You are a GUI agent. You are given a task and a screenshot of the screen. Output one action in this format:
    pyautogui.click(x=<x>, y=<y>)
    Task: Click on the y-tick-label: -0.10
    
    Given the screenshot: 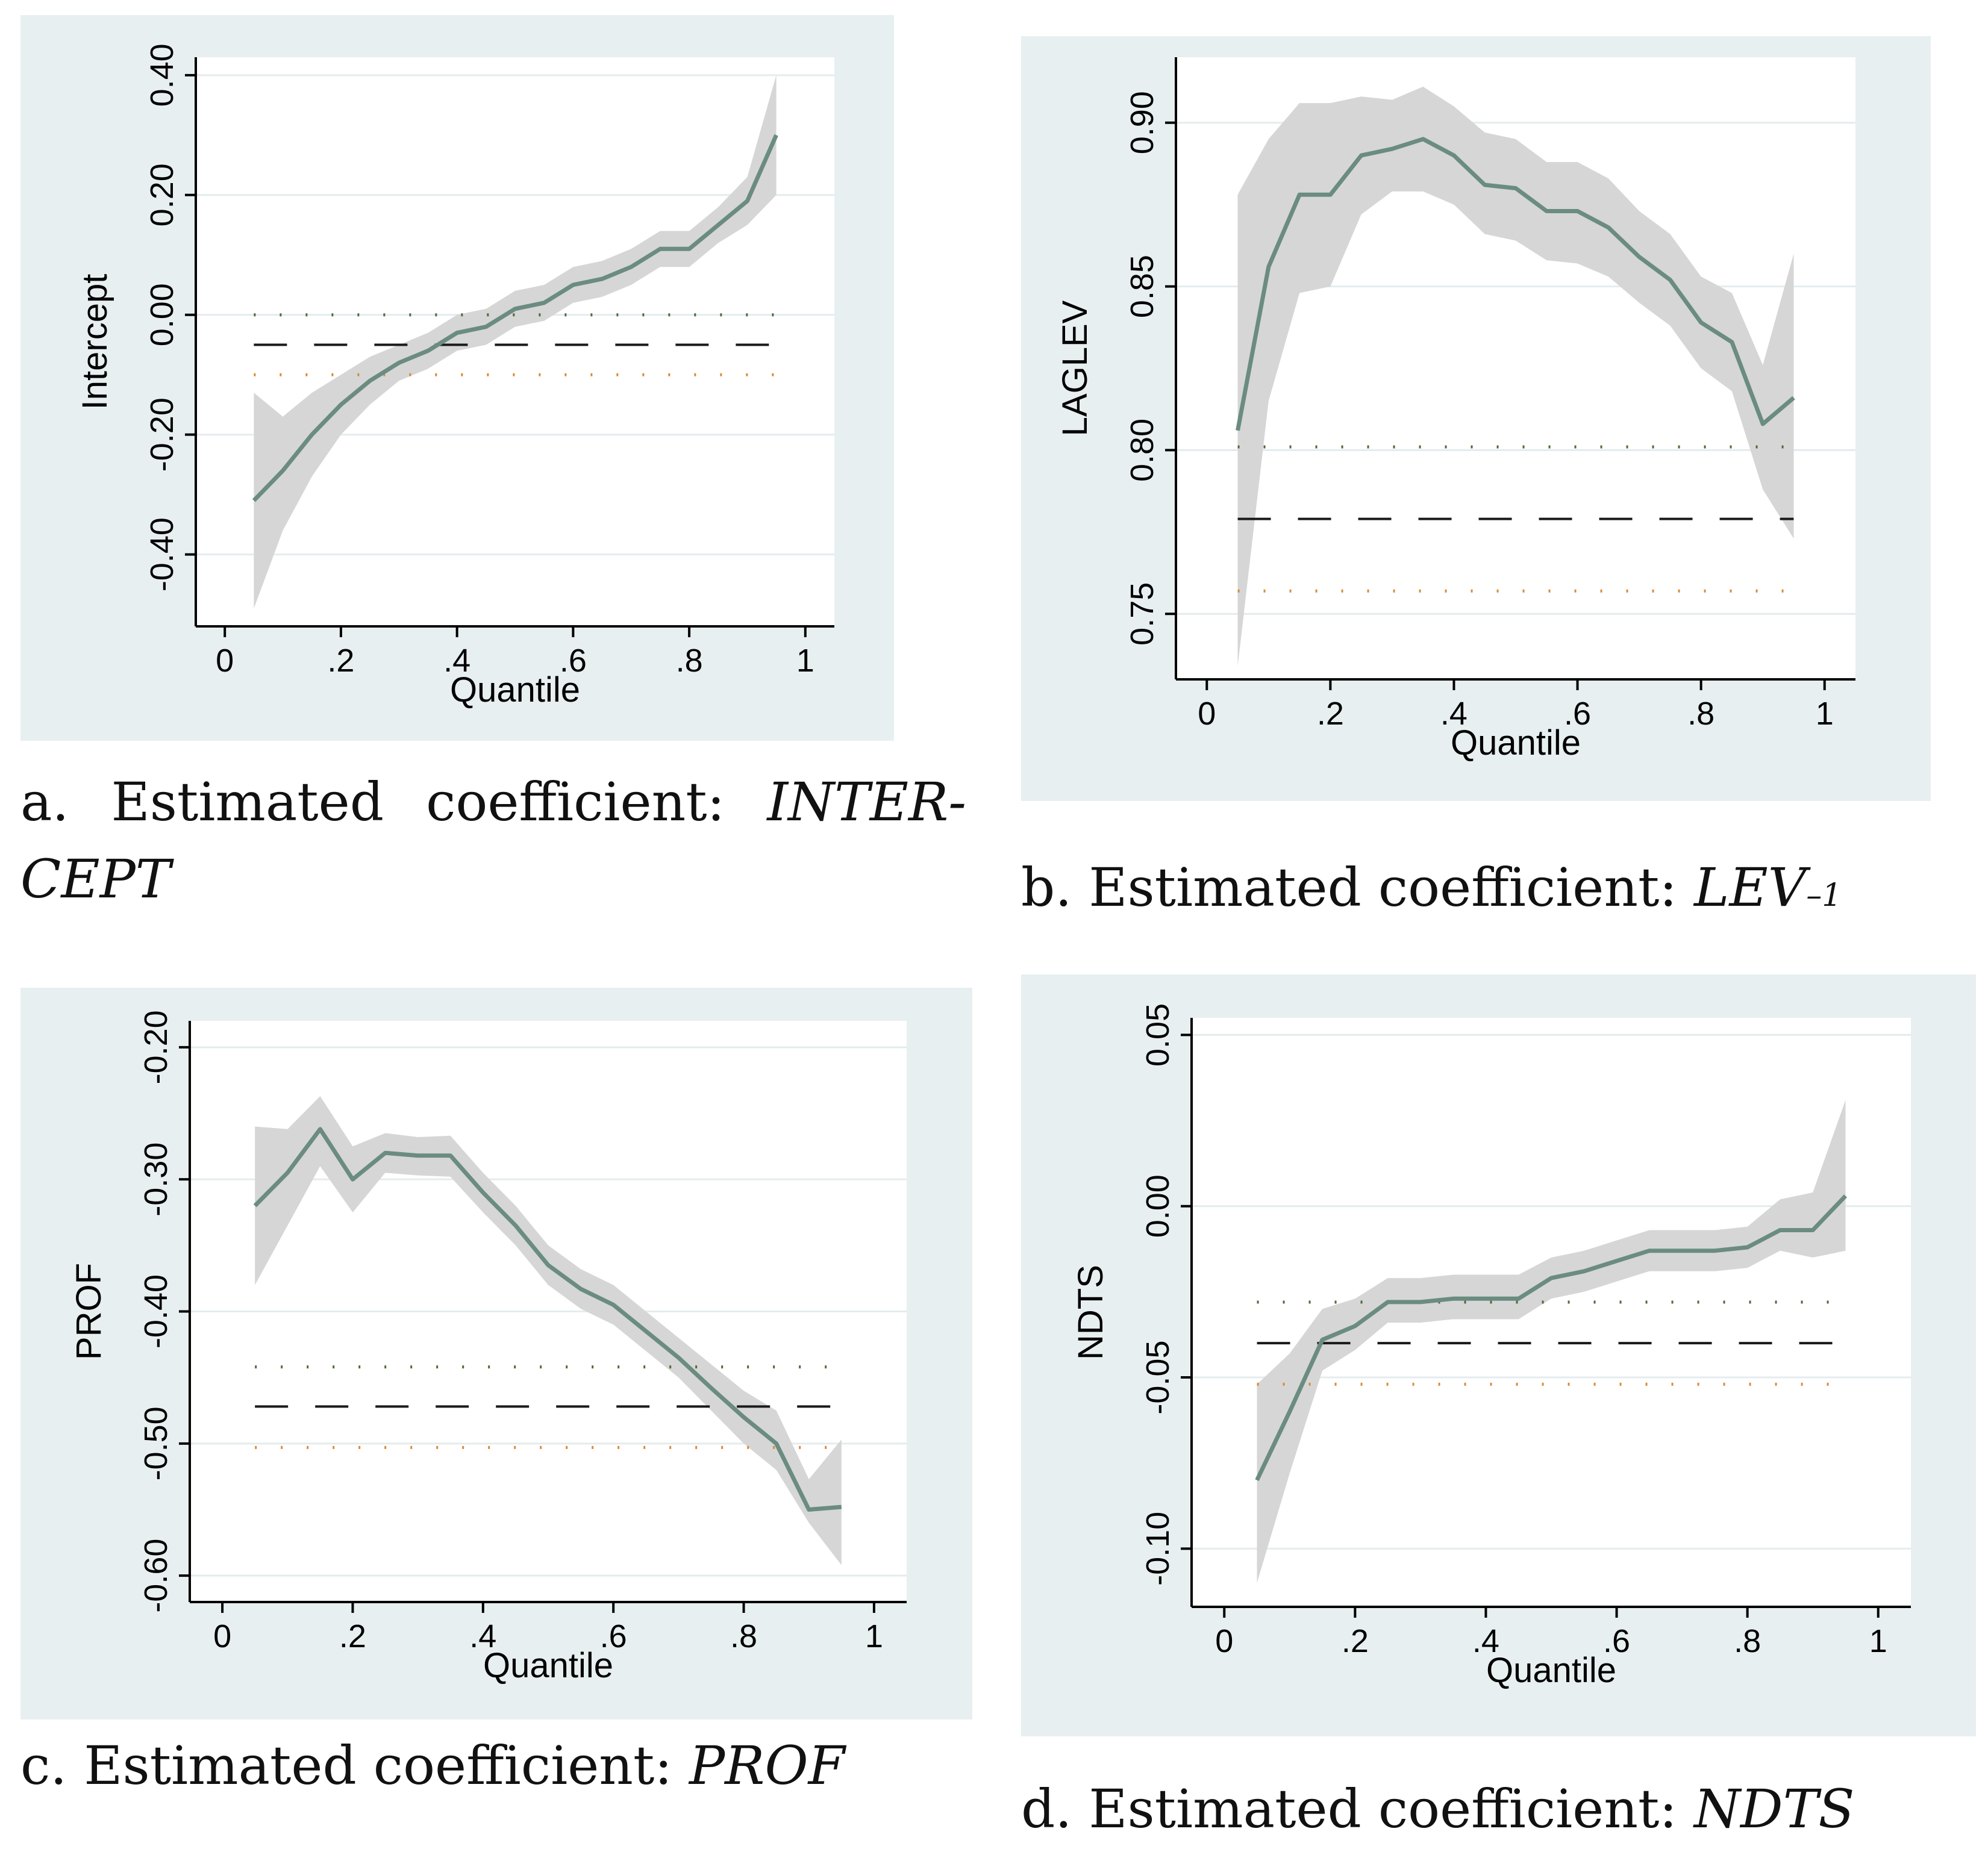 What is the action you would take?
    pyautogui.click(x=1158, y=1549)
    